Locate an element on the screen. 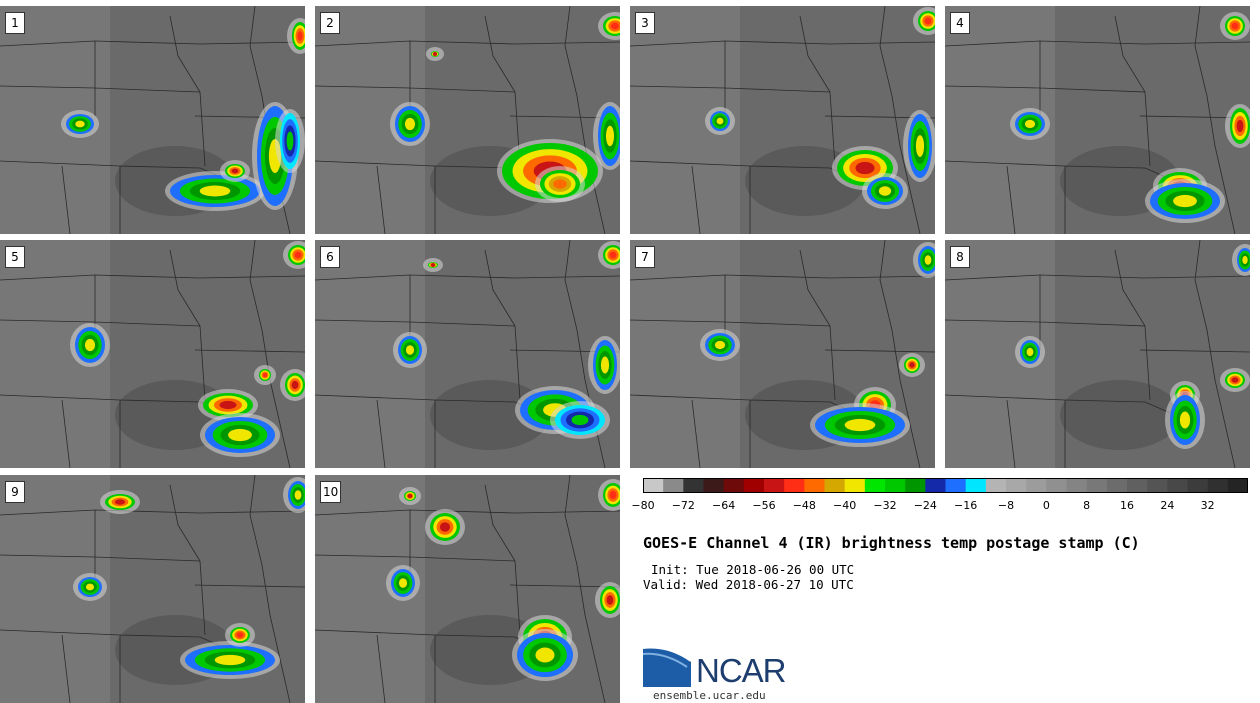  panel-number: 9 is located at coordinates (15, 492).